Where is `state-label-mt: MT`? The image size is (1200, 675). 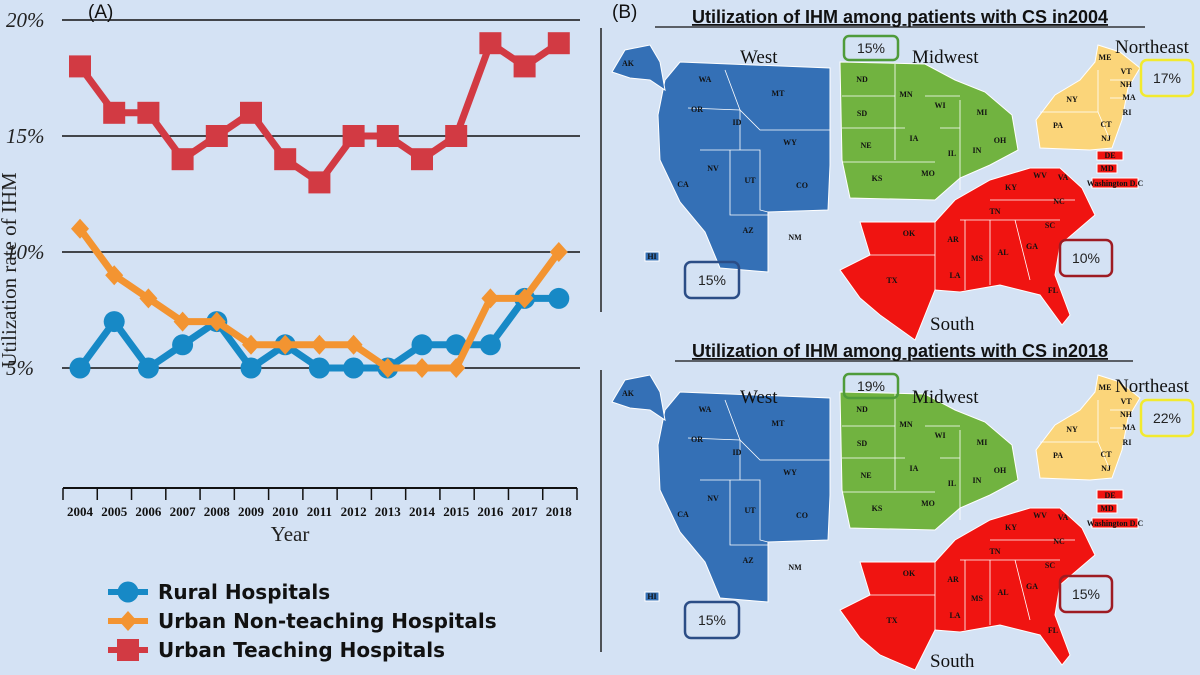 state-label-mt: MT is located at coordinates (779, 93).